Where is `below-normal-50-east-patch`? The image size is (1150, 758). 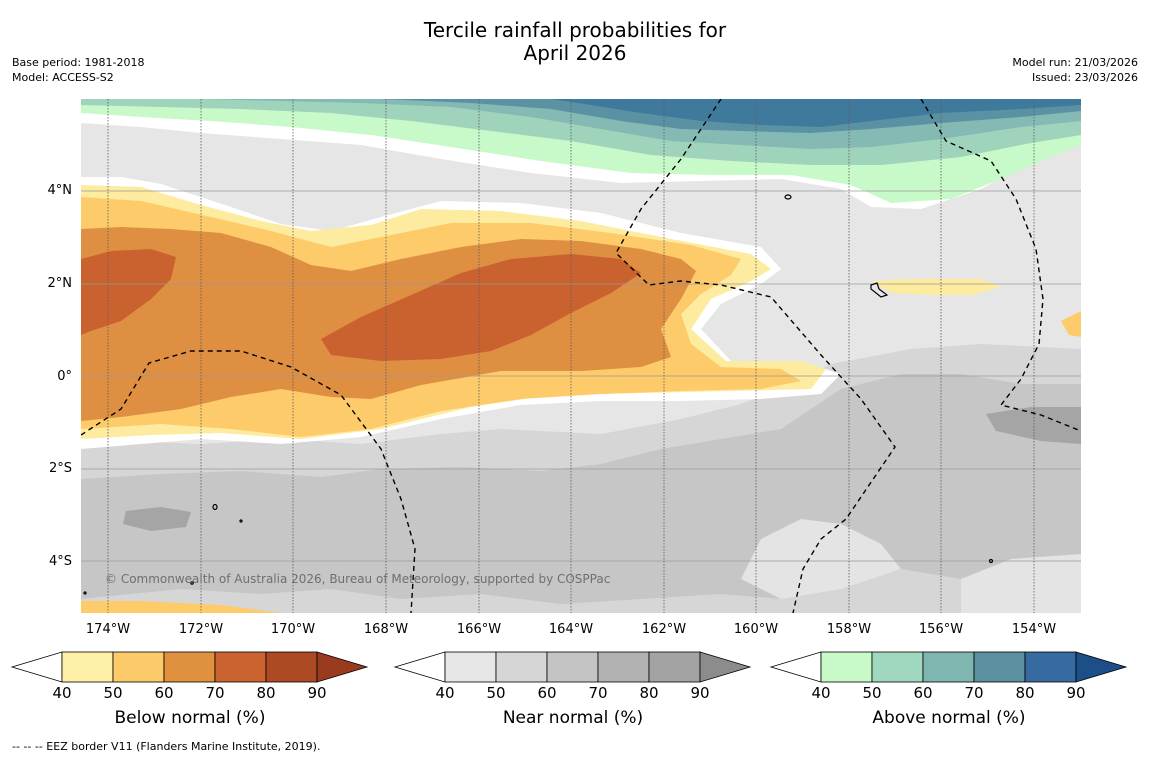
below-normal-50-east-patch is located at coordinates (936, 287).